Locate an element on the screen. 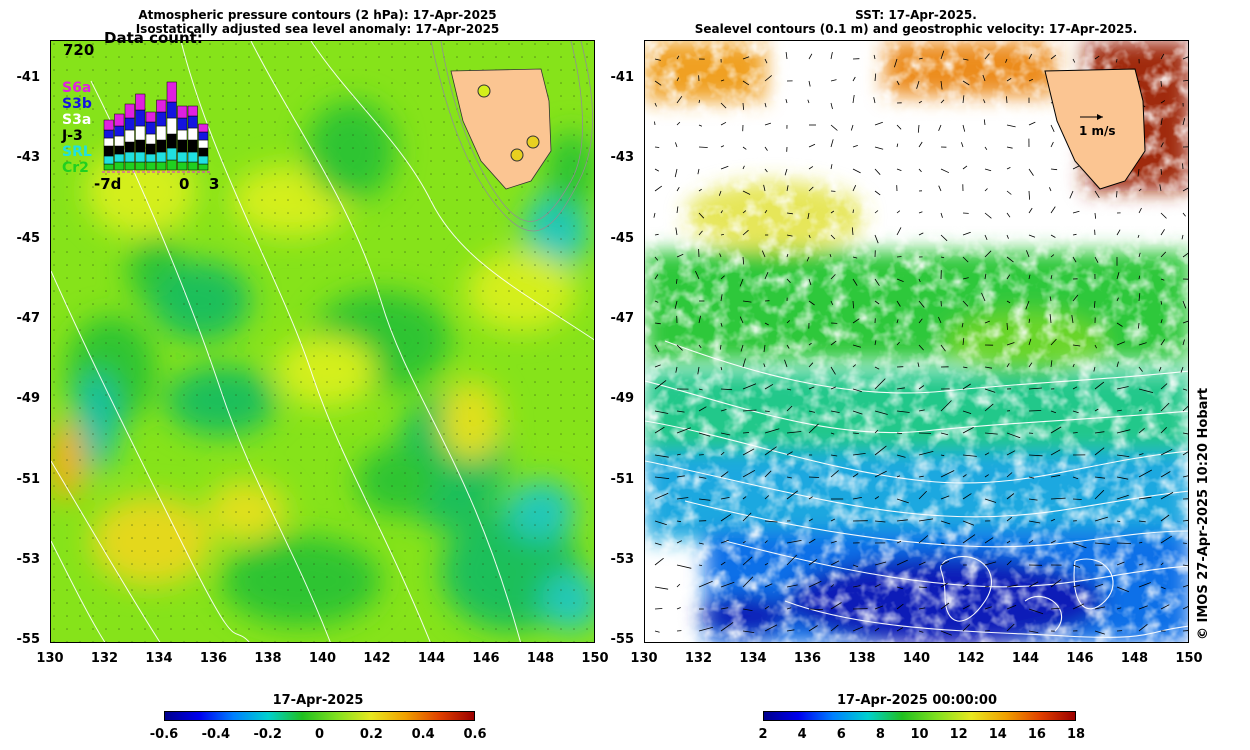 Image resolution: width=1250 pixels, height=750 pixels. legend-item-cr2: Cr2 is located at coordinates (75, 168).